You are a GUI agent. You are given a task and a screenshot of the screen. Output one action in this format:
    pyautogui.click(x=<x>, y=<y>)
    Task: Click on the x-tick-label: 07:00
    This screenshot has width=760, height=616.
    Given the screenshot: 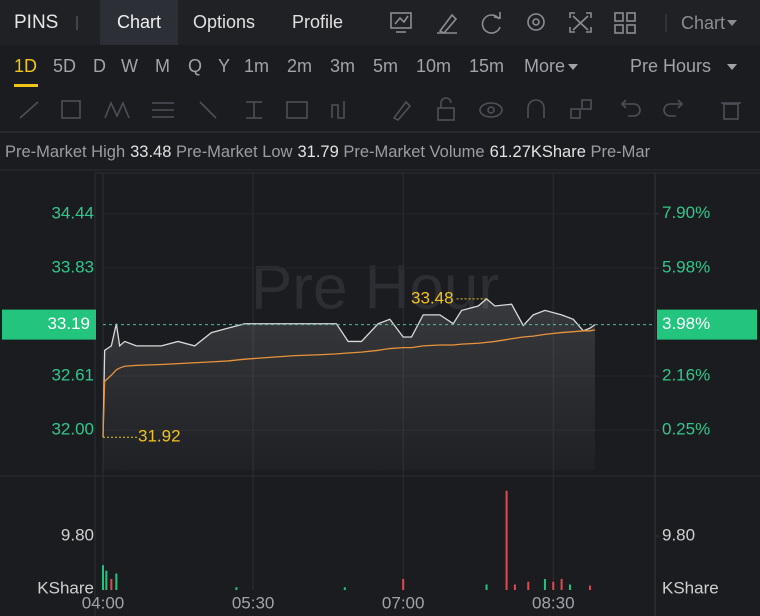 What is the action you would take?
    pyautogui.click(x=403, y=602)
    